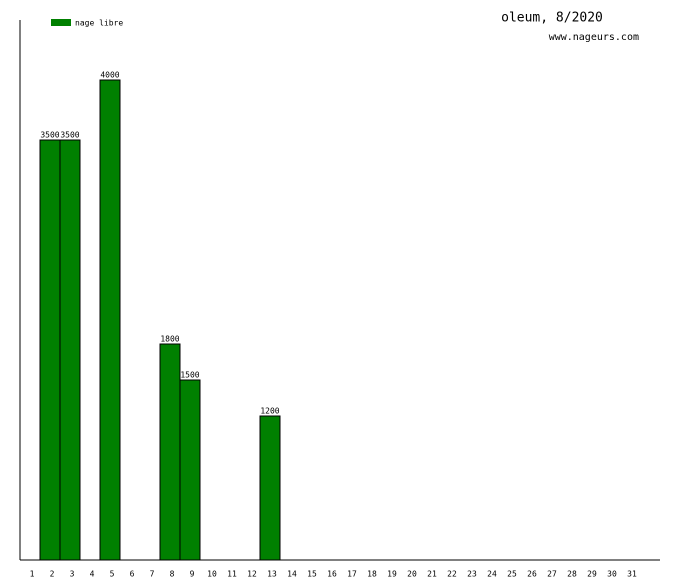  I want to click on value-label: 1200, so click(269, 411).